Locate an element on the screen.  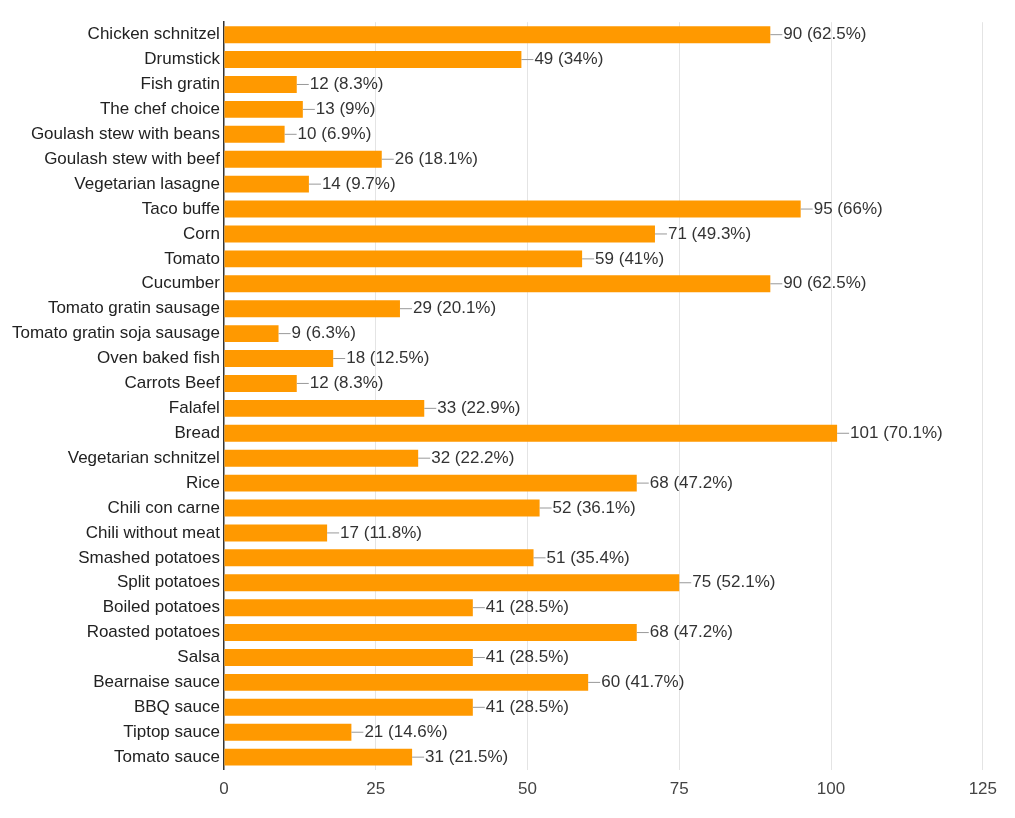
data-label: 51 (35.4%) is located at coordinates (588, 557).